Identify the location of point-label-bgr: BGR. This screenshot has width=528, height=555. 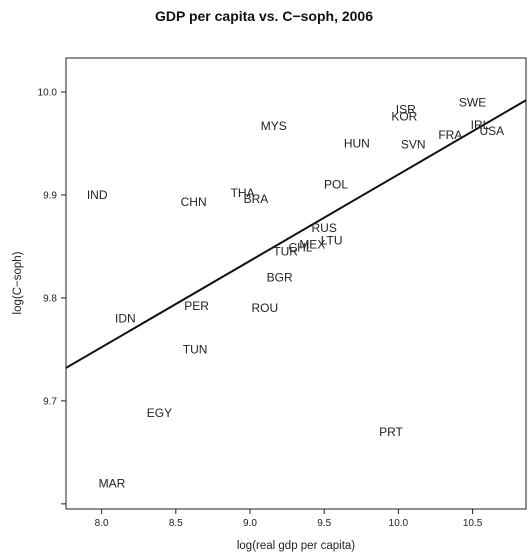
(280, 277).